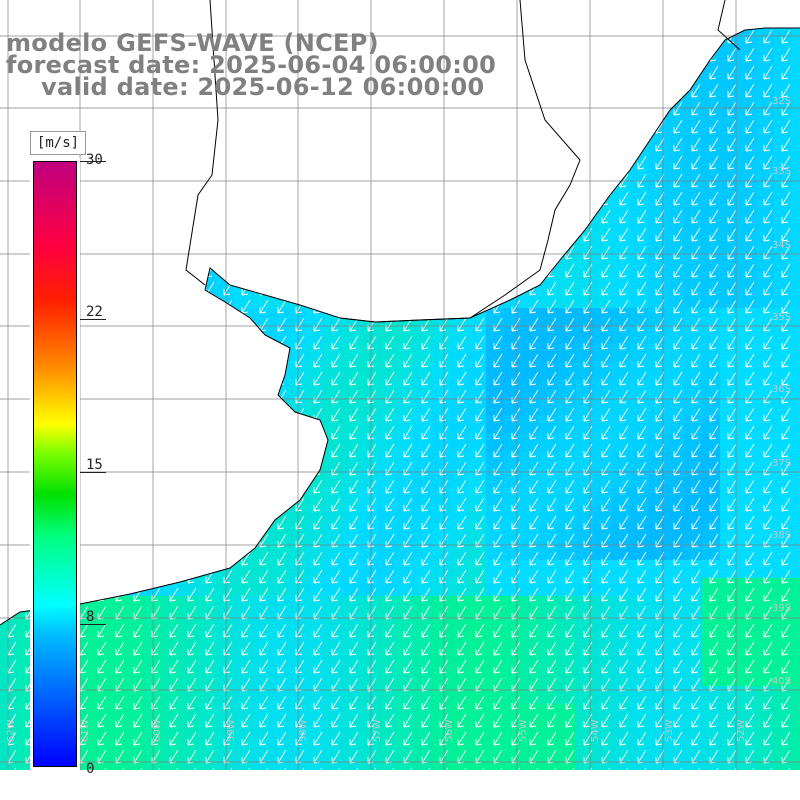 The image size is (800, 800). I want to click on border-line, so click(729, 25).